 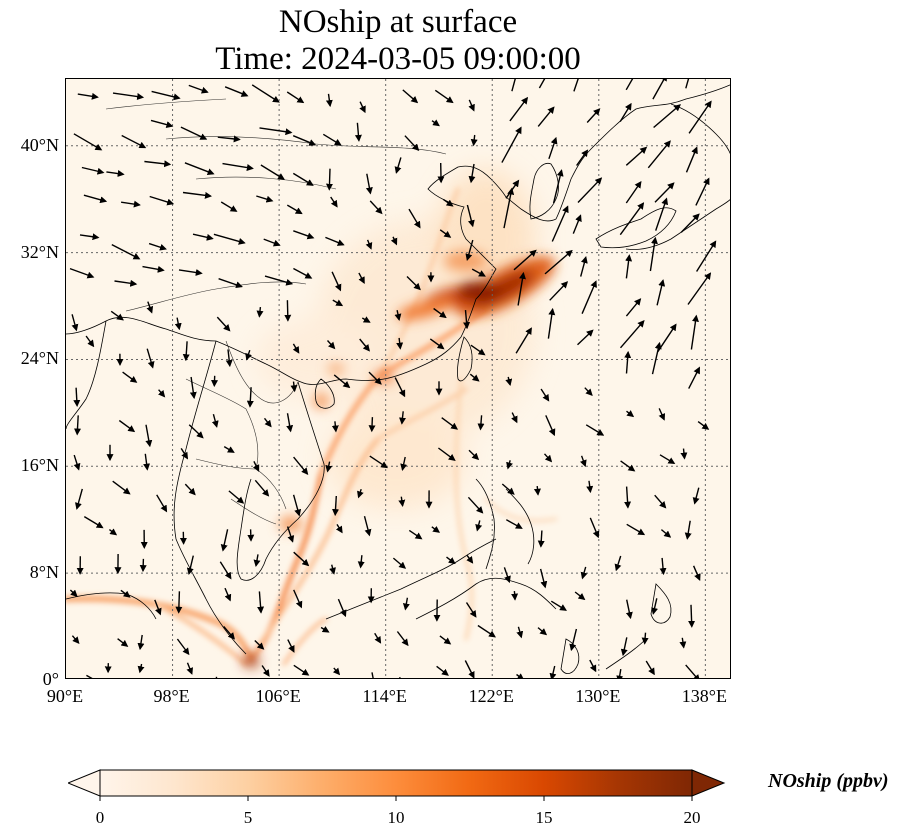 What do you see at coordinates (704, 696) in the screenshot?
I see `x-tick-label: 138°E` at bounding box center [704, 696].